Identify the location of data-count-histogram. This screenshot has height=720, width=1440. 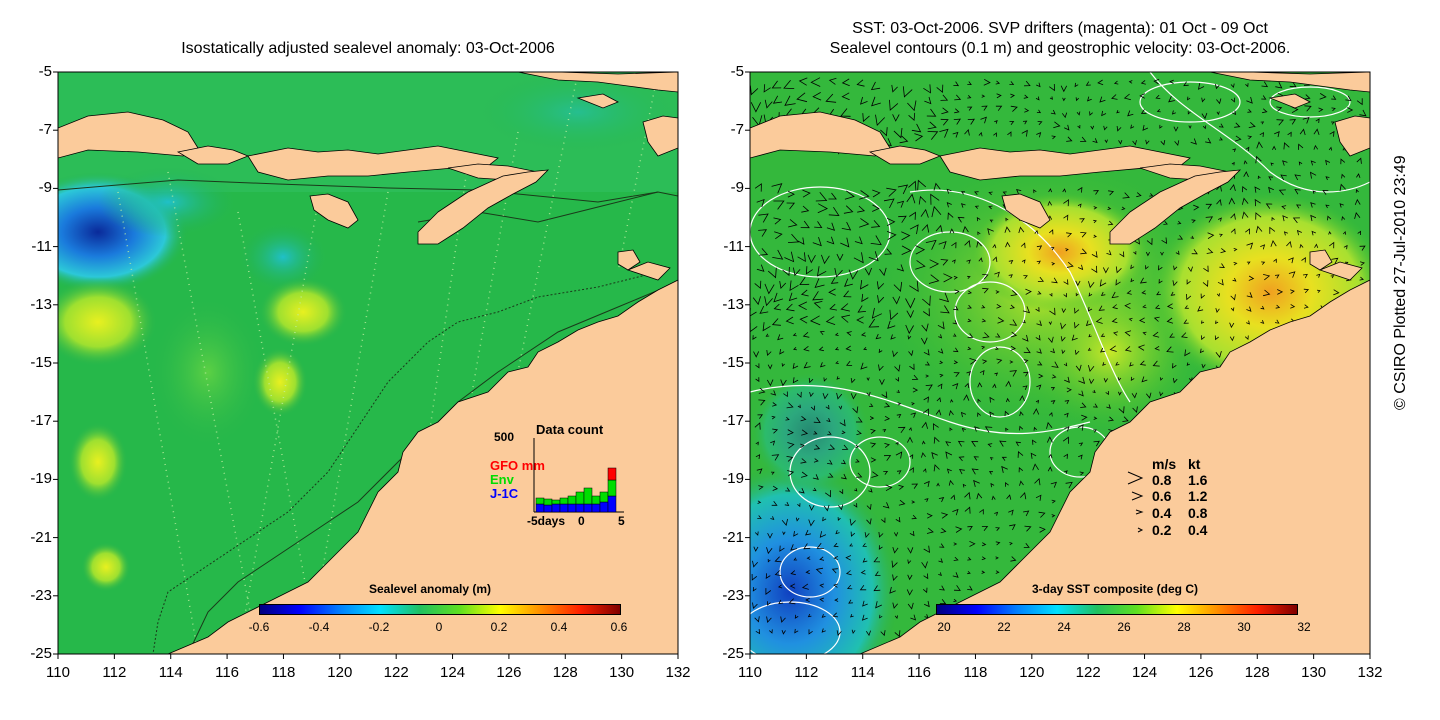
(578, 475).